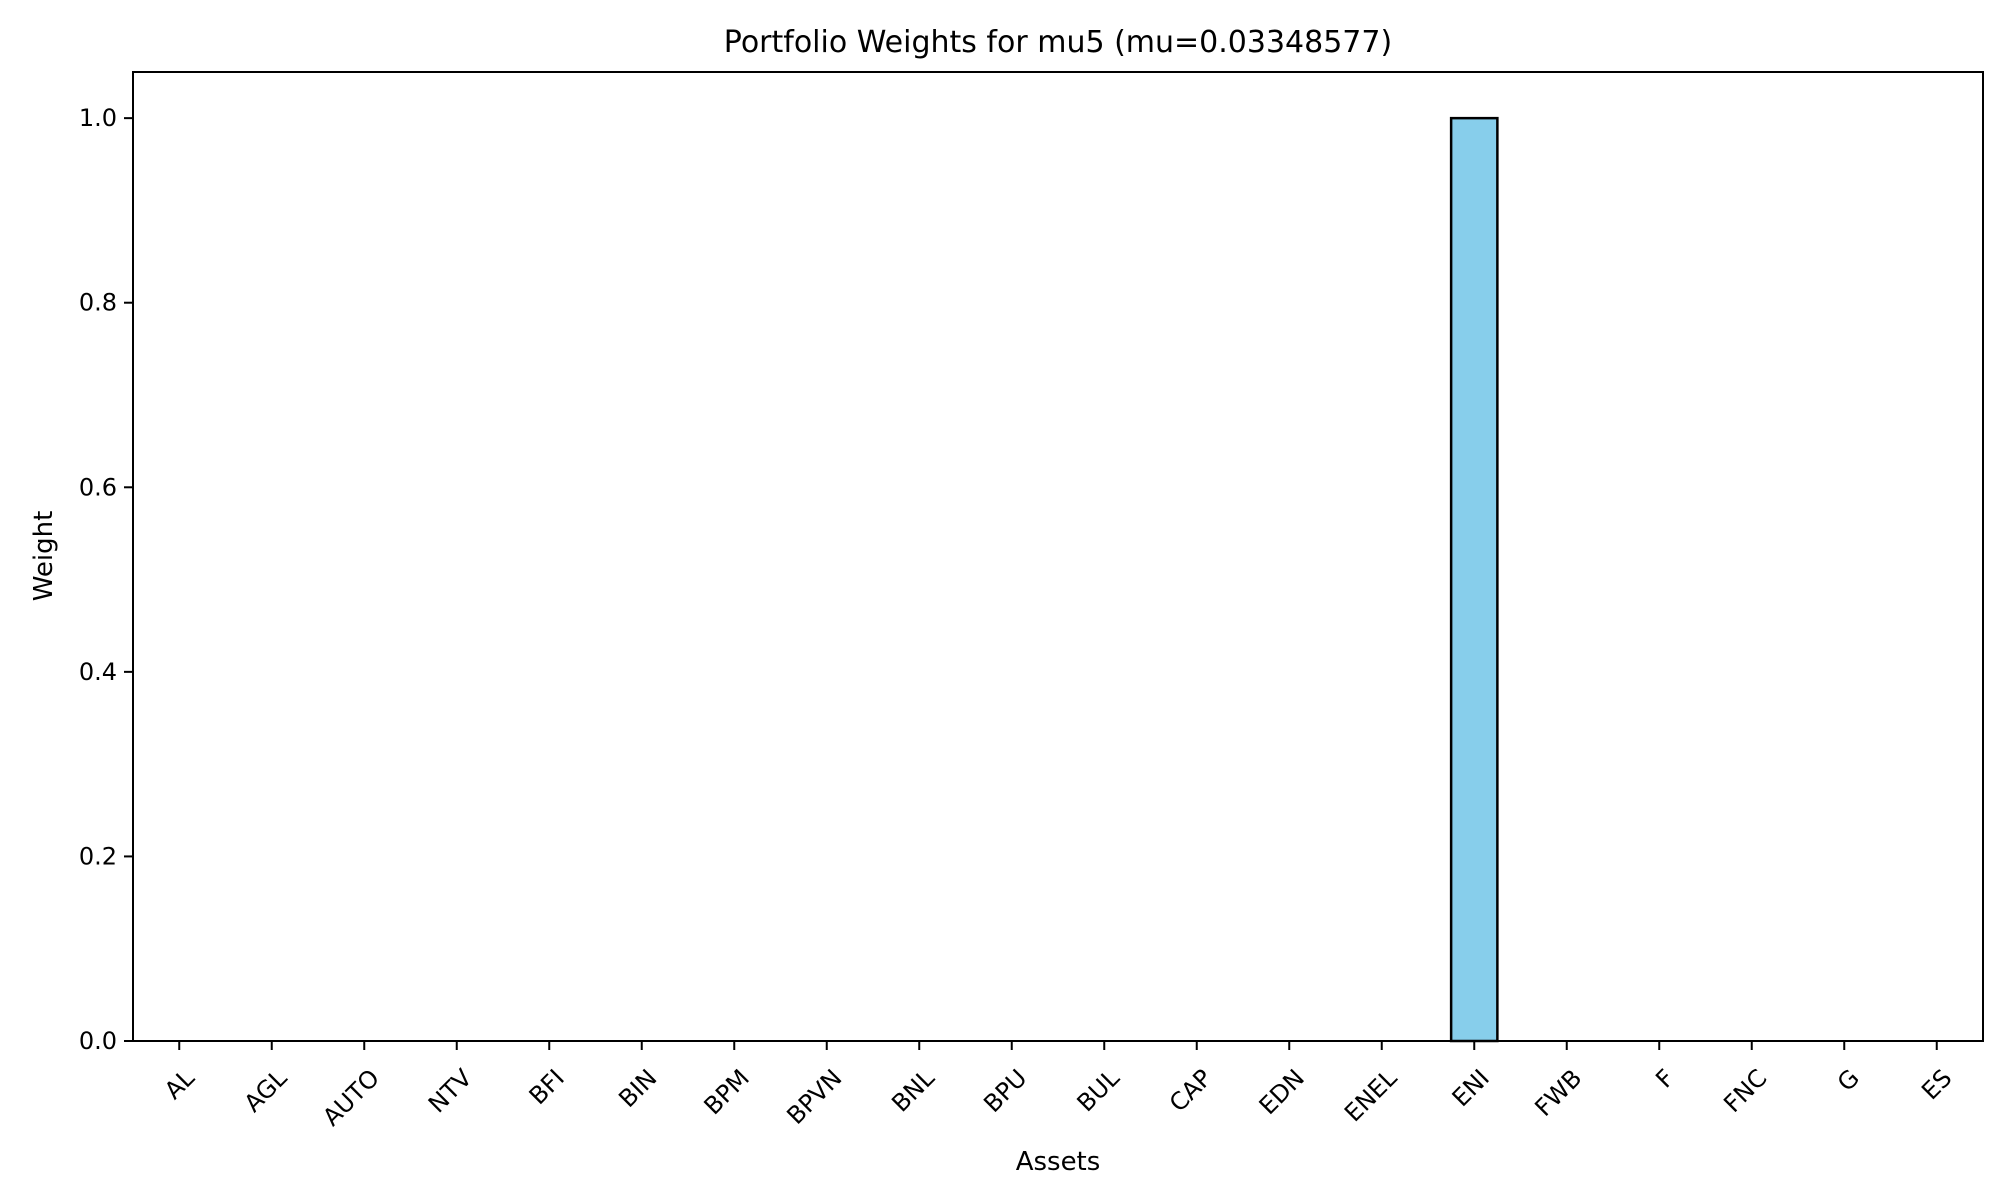 The image size is (2000, 1200). Describe the element at coordinates (547, 1087) in the screenshot. I see `x-tick-label-BFI: BFI` at that location.